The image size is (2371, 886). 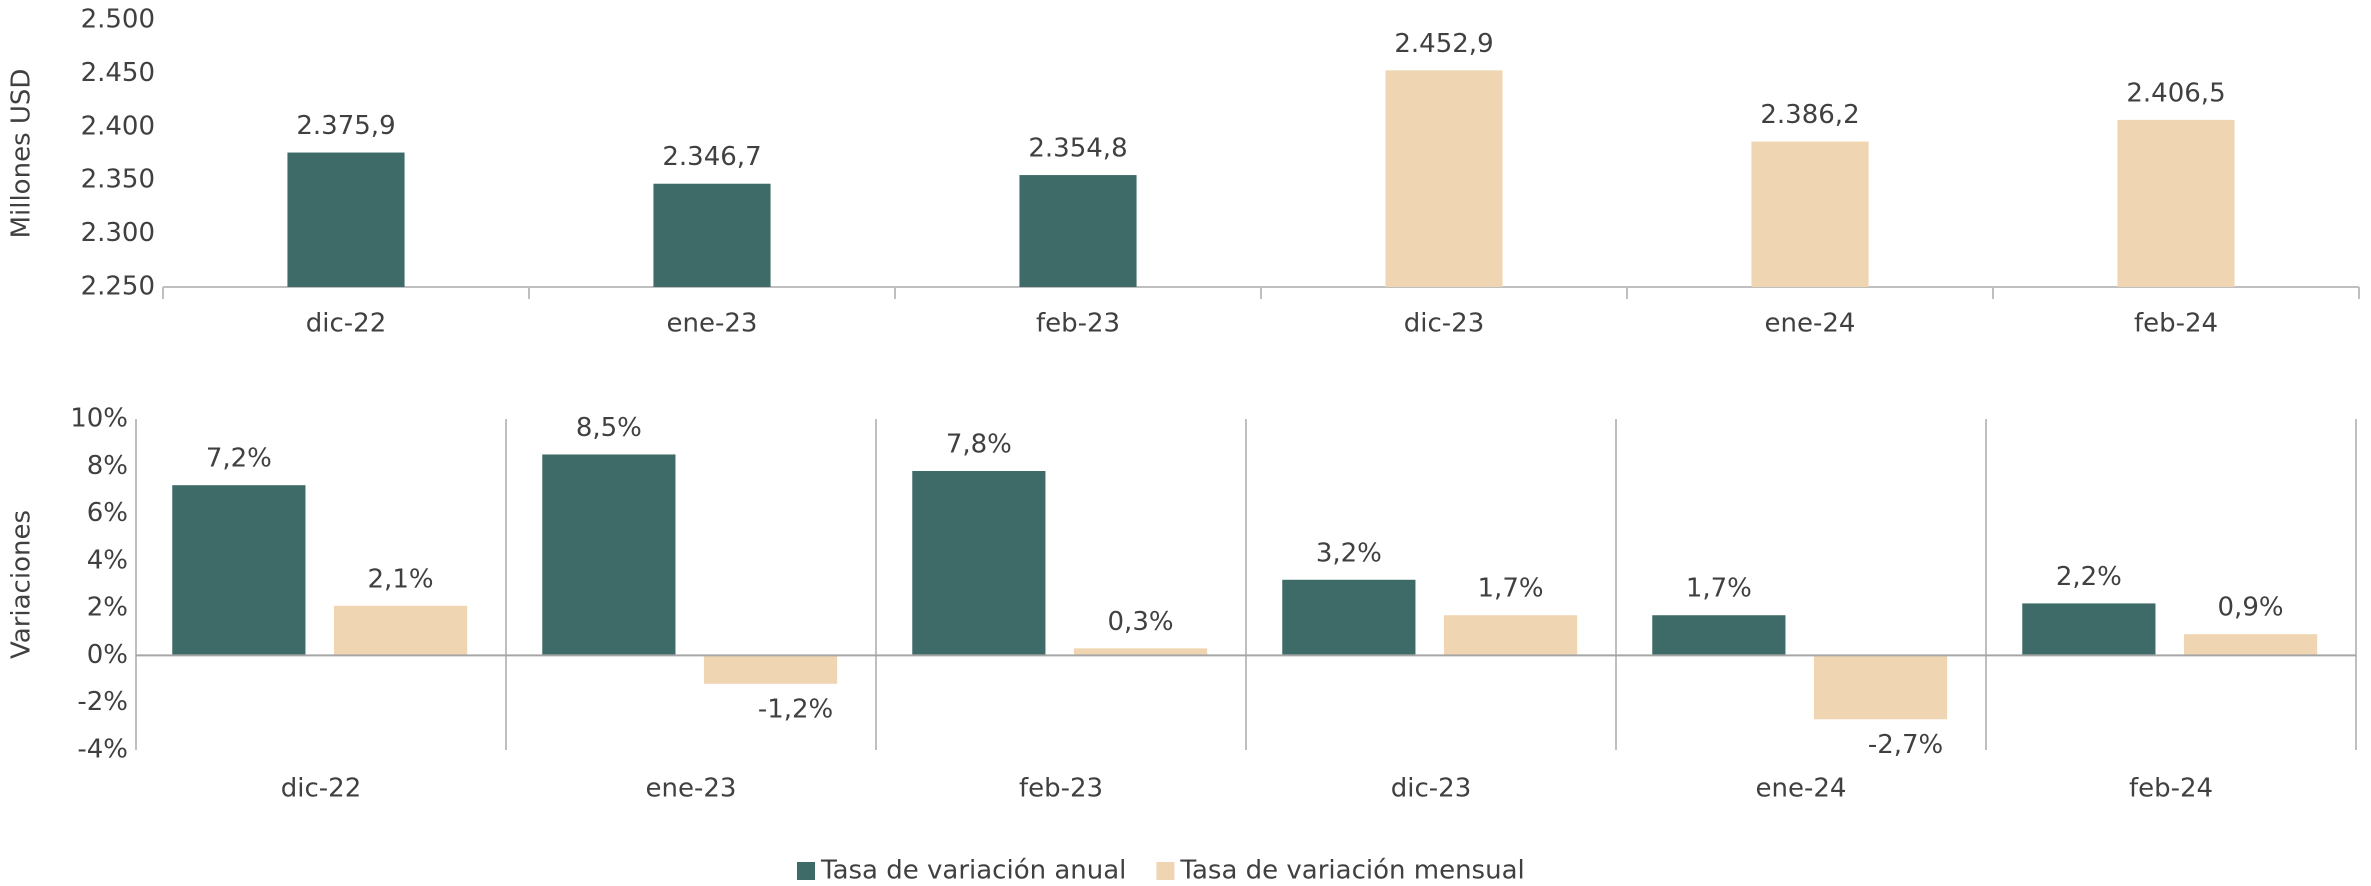 What do you see at coordinates (1141, 622) in the screenshot?
I see `data-label: 0,3%` at bounding box center [1141, 622].